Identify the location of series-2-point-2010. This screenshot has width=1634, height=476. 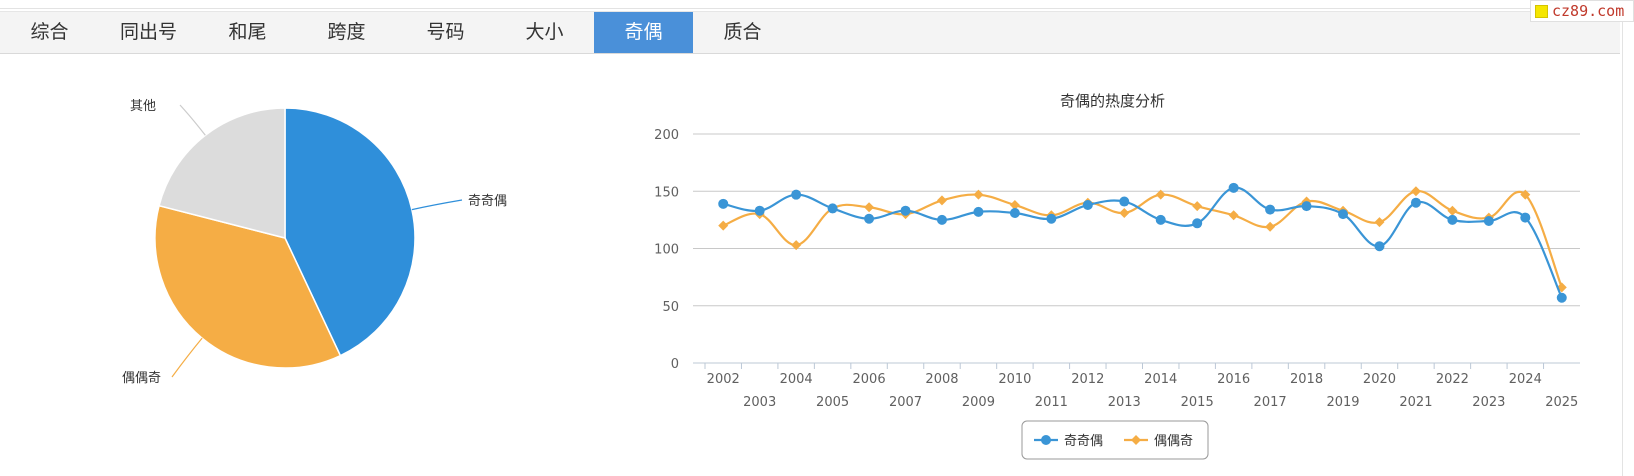
(1014, 204).